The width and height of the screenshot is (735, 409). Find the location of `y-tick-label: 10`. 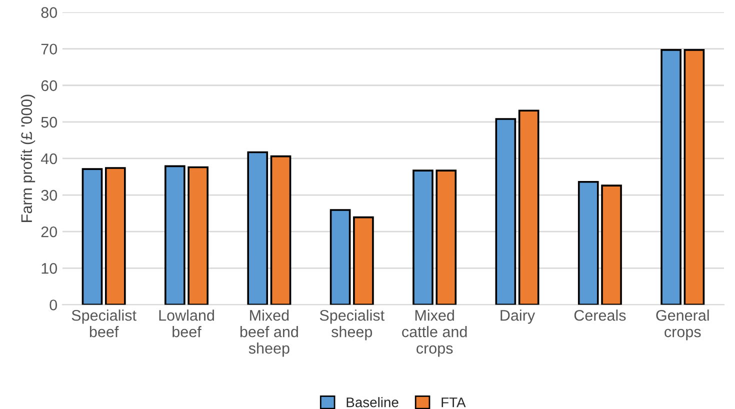

y-tick-label: 10 is located at coordinates (50, 268).